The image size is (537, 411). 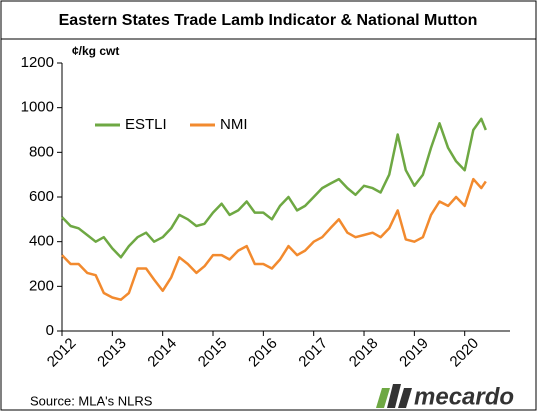 What do you see at coordinates (234, 124) in the screenshot?
I see `legend-label: NMI` at bounding box center [234, 124].